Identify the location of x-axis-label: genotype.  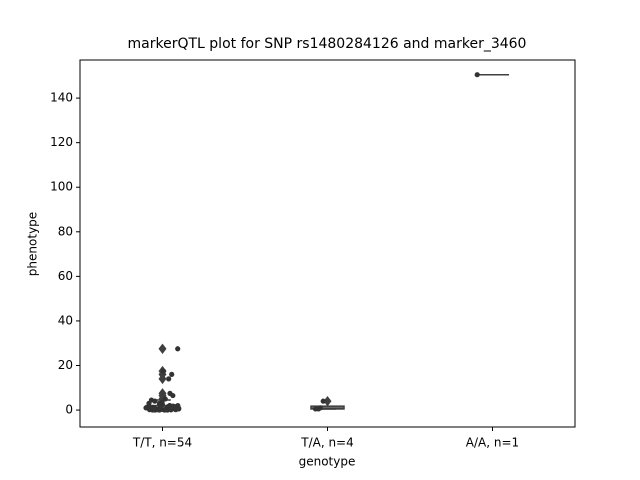
(327, 462).